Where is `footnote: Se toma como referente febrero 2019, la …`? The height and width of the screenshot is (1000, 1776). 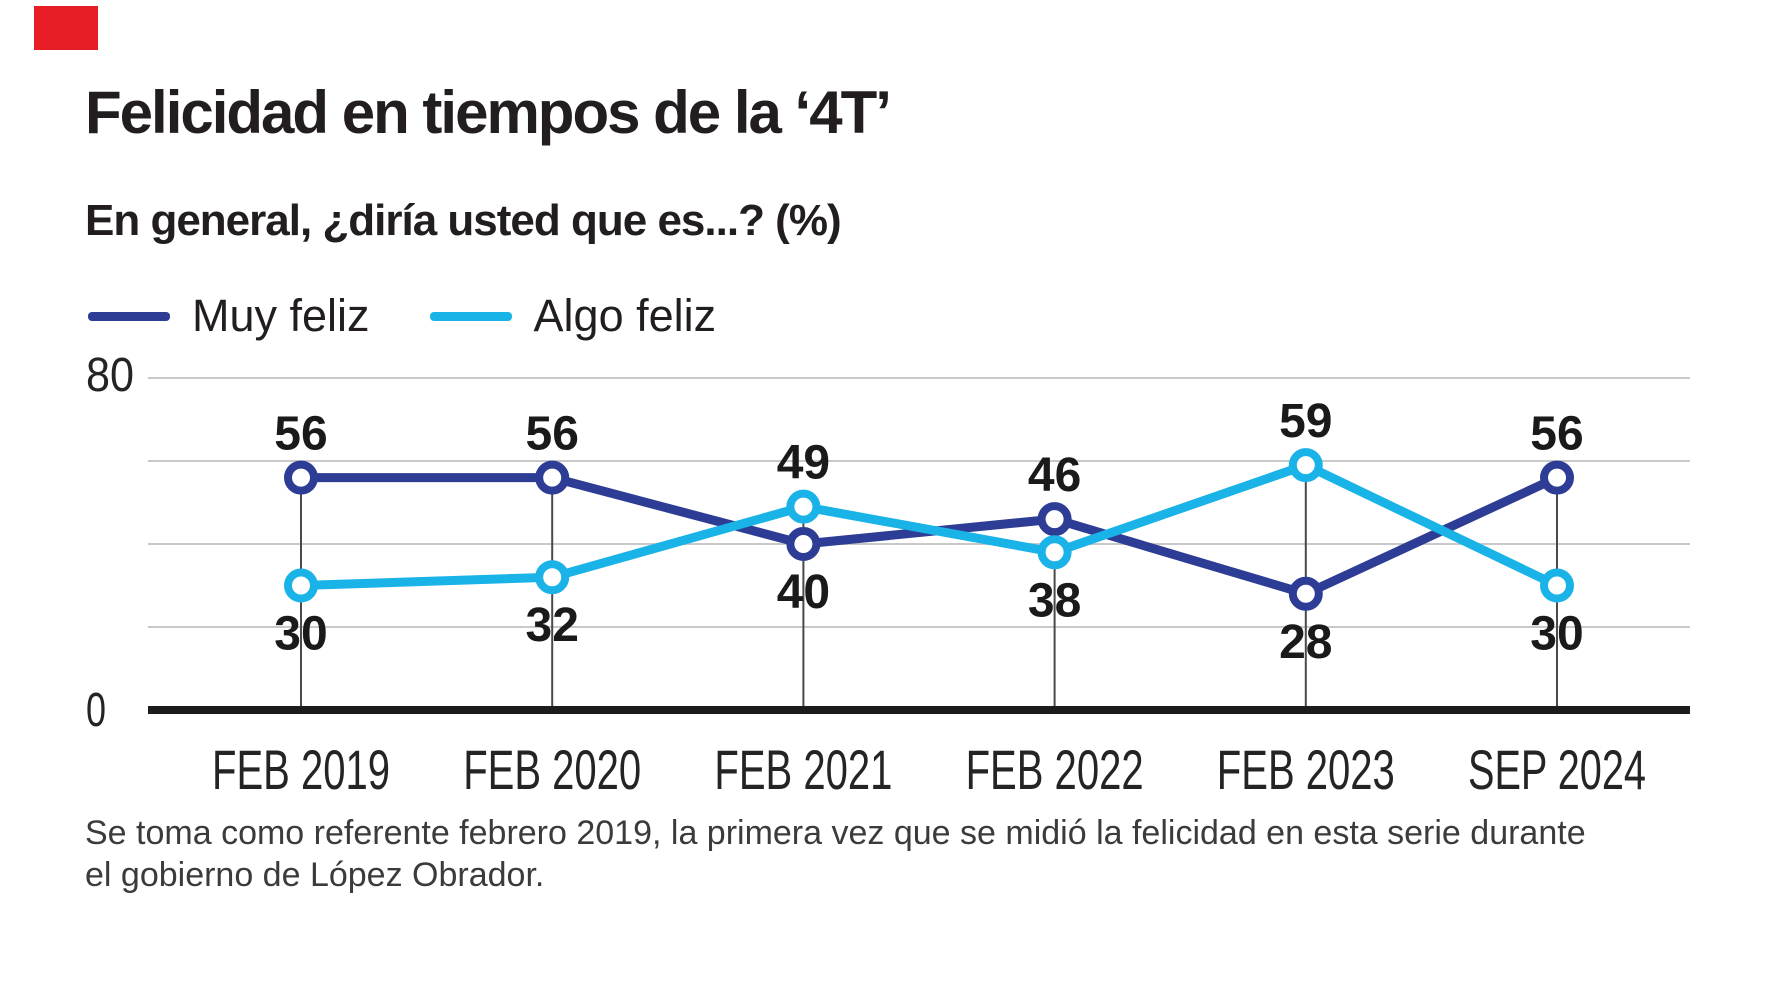
footnote: Se toma como referente febrero 2019, la … is located at coordinates (835, 854).